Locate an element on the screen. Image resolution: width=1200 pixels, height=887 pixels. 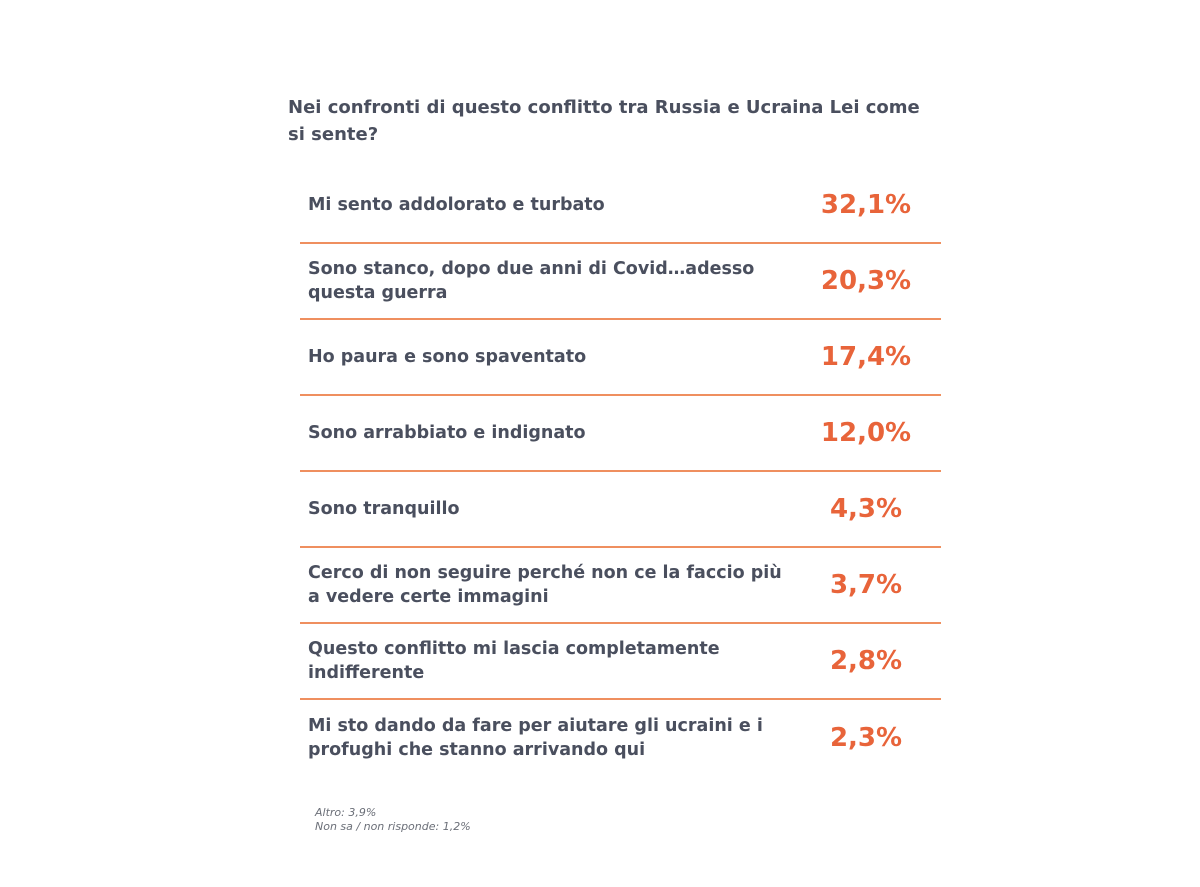
table-row: Sono arrabbiato e indignato 12,0% is located at coordinates (620, 434).